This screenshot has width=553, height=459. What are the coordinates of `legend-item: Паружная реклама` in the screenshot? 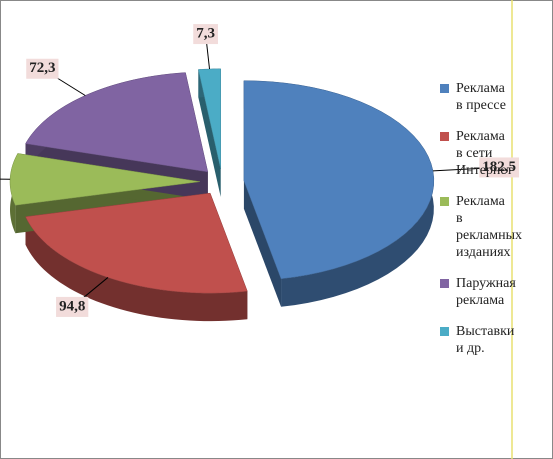 It's located at (478, 292).